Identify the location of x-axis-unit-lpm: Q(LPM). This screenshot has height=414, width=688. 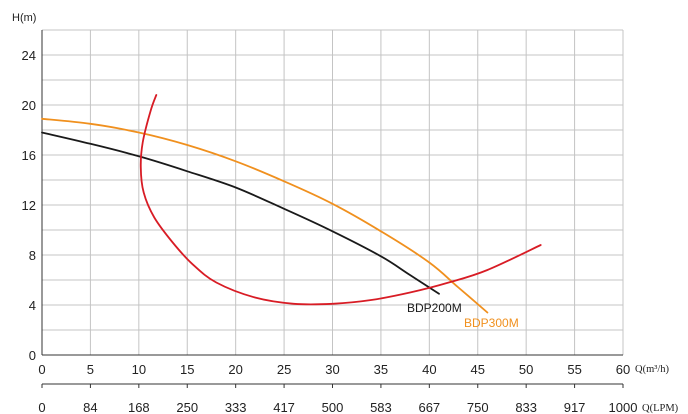
(660, 408).